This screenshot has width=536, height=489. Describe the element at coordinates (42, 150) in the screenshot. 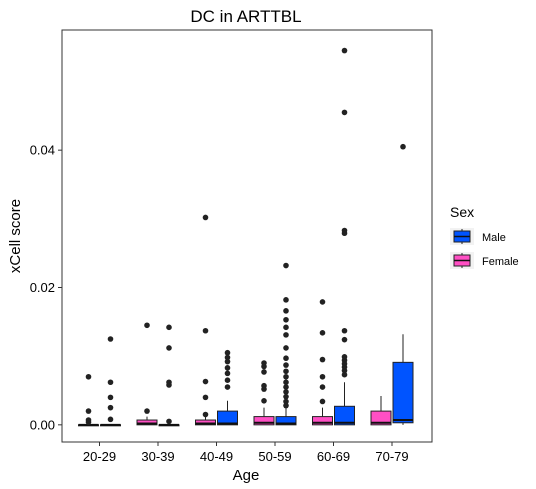

I see `y-tick-label: 0.04` at that location.